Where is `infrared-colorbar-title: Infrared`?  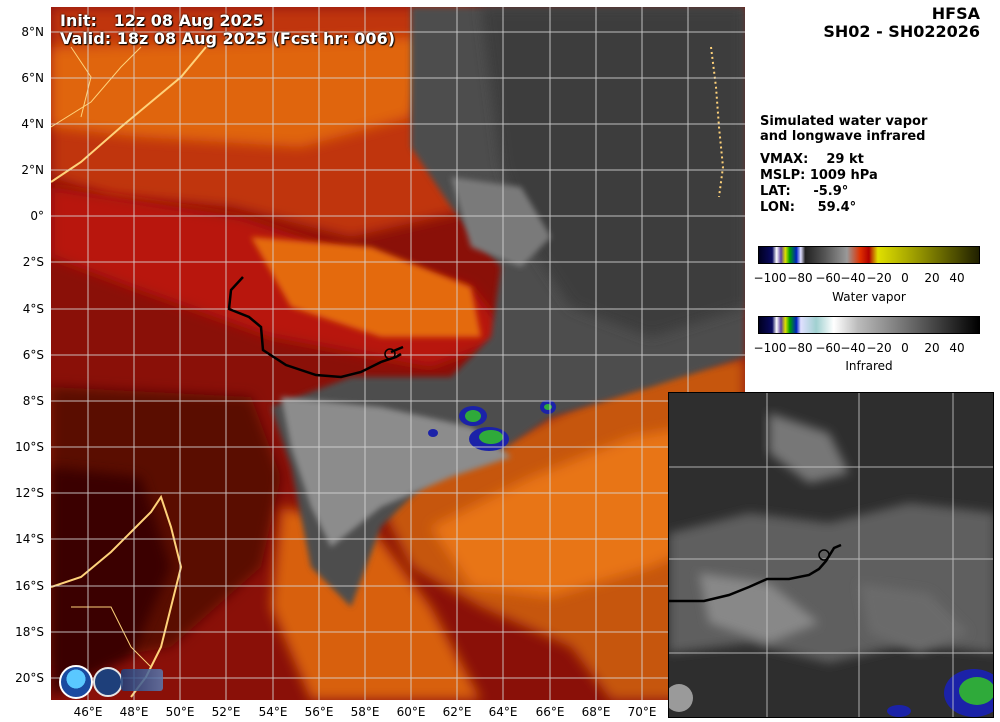 infrared-colorbar-title: Infrared is located at coordinates (869, 366).